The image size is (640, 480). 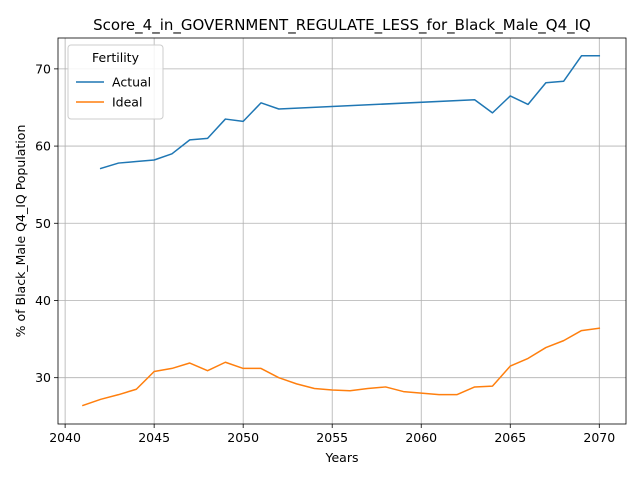 I want to click on x-tick-label: 2055, so click(x=332, y=437).